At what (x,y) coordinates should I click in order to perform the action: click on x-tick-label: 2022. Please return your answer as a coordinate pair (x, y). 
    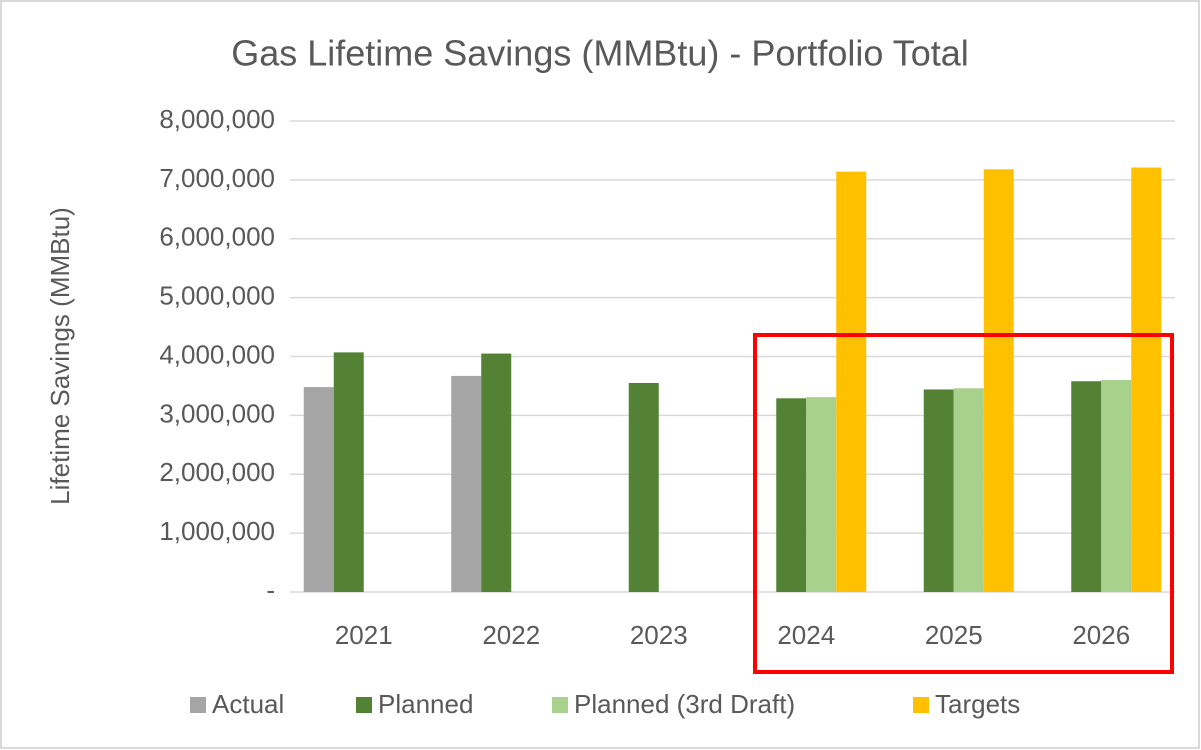
    Looking at the image, I should click on (511, 635).